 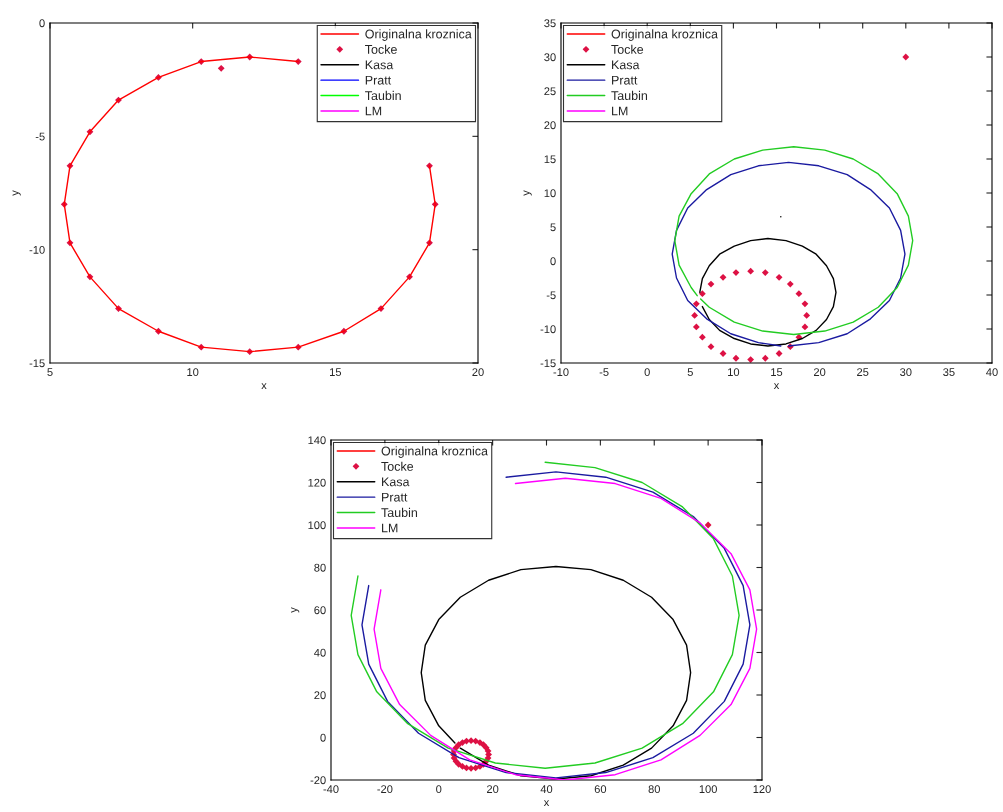 I want to click on y-tick-label: 35, so click(x=550, y=23).